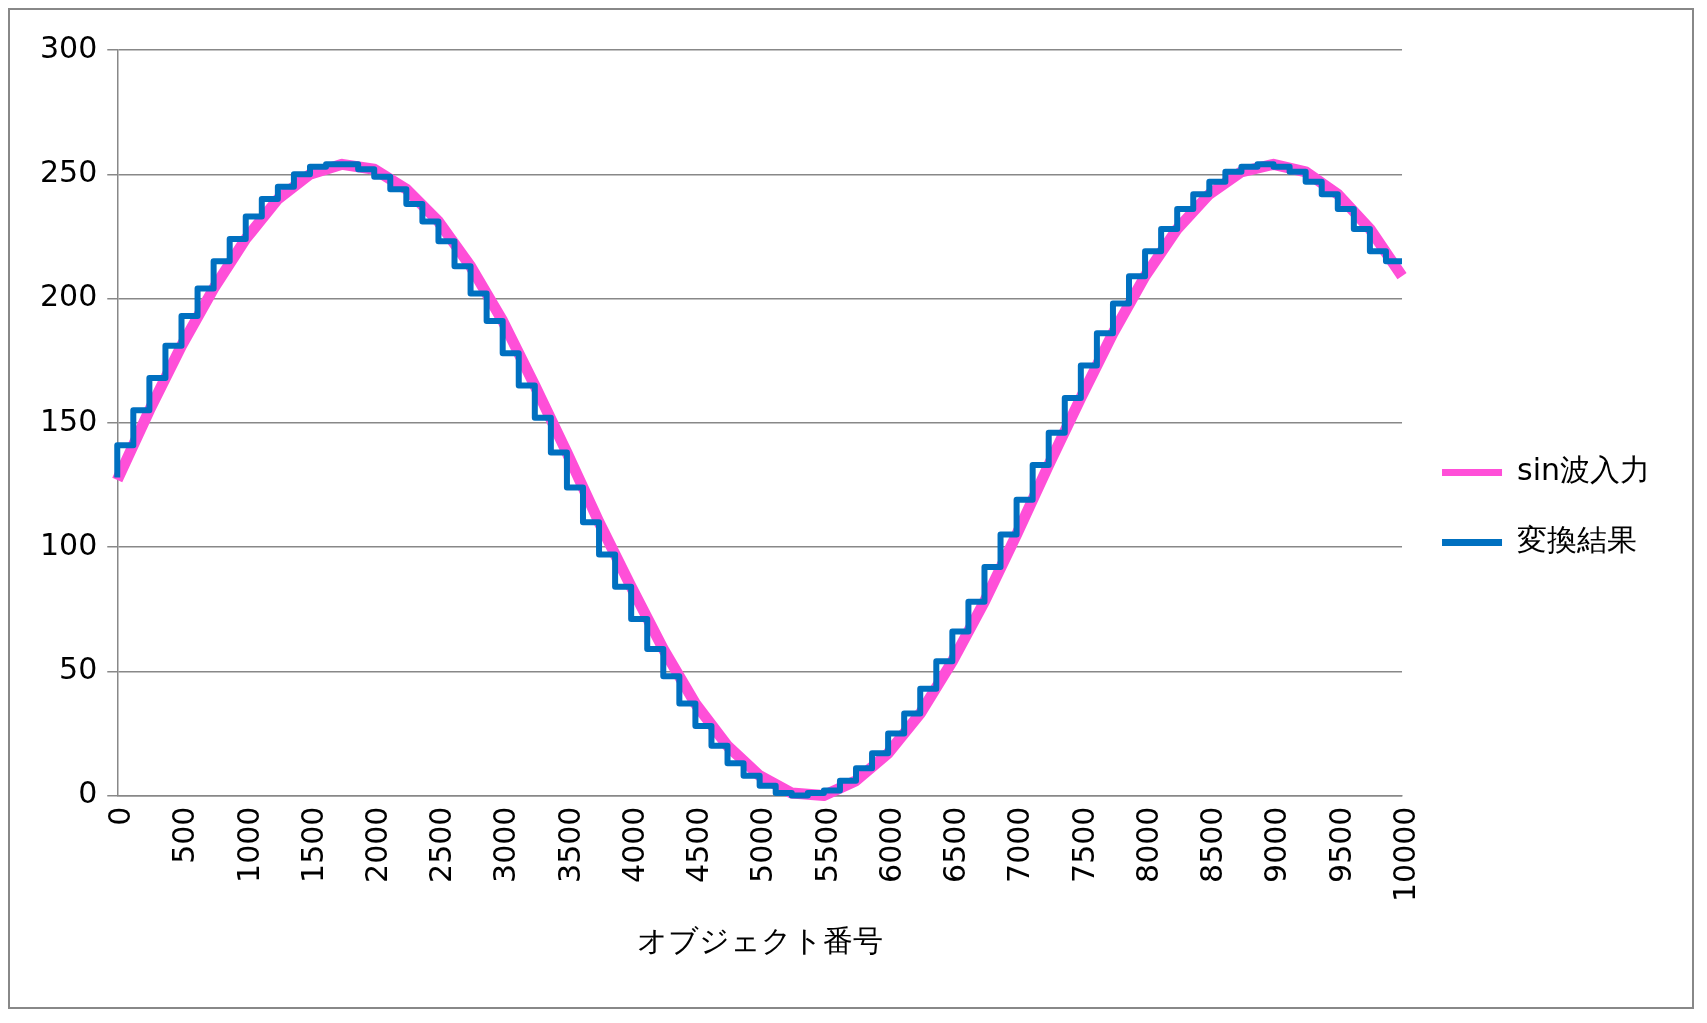  I want to click on x-tick-label: 1000, so click(248, 844).